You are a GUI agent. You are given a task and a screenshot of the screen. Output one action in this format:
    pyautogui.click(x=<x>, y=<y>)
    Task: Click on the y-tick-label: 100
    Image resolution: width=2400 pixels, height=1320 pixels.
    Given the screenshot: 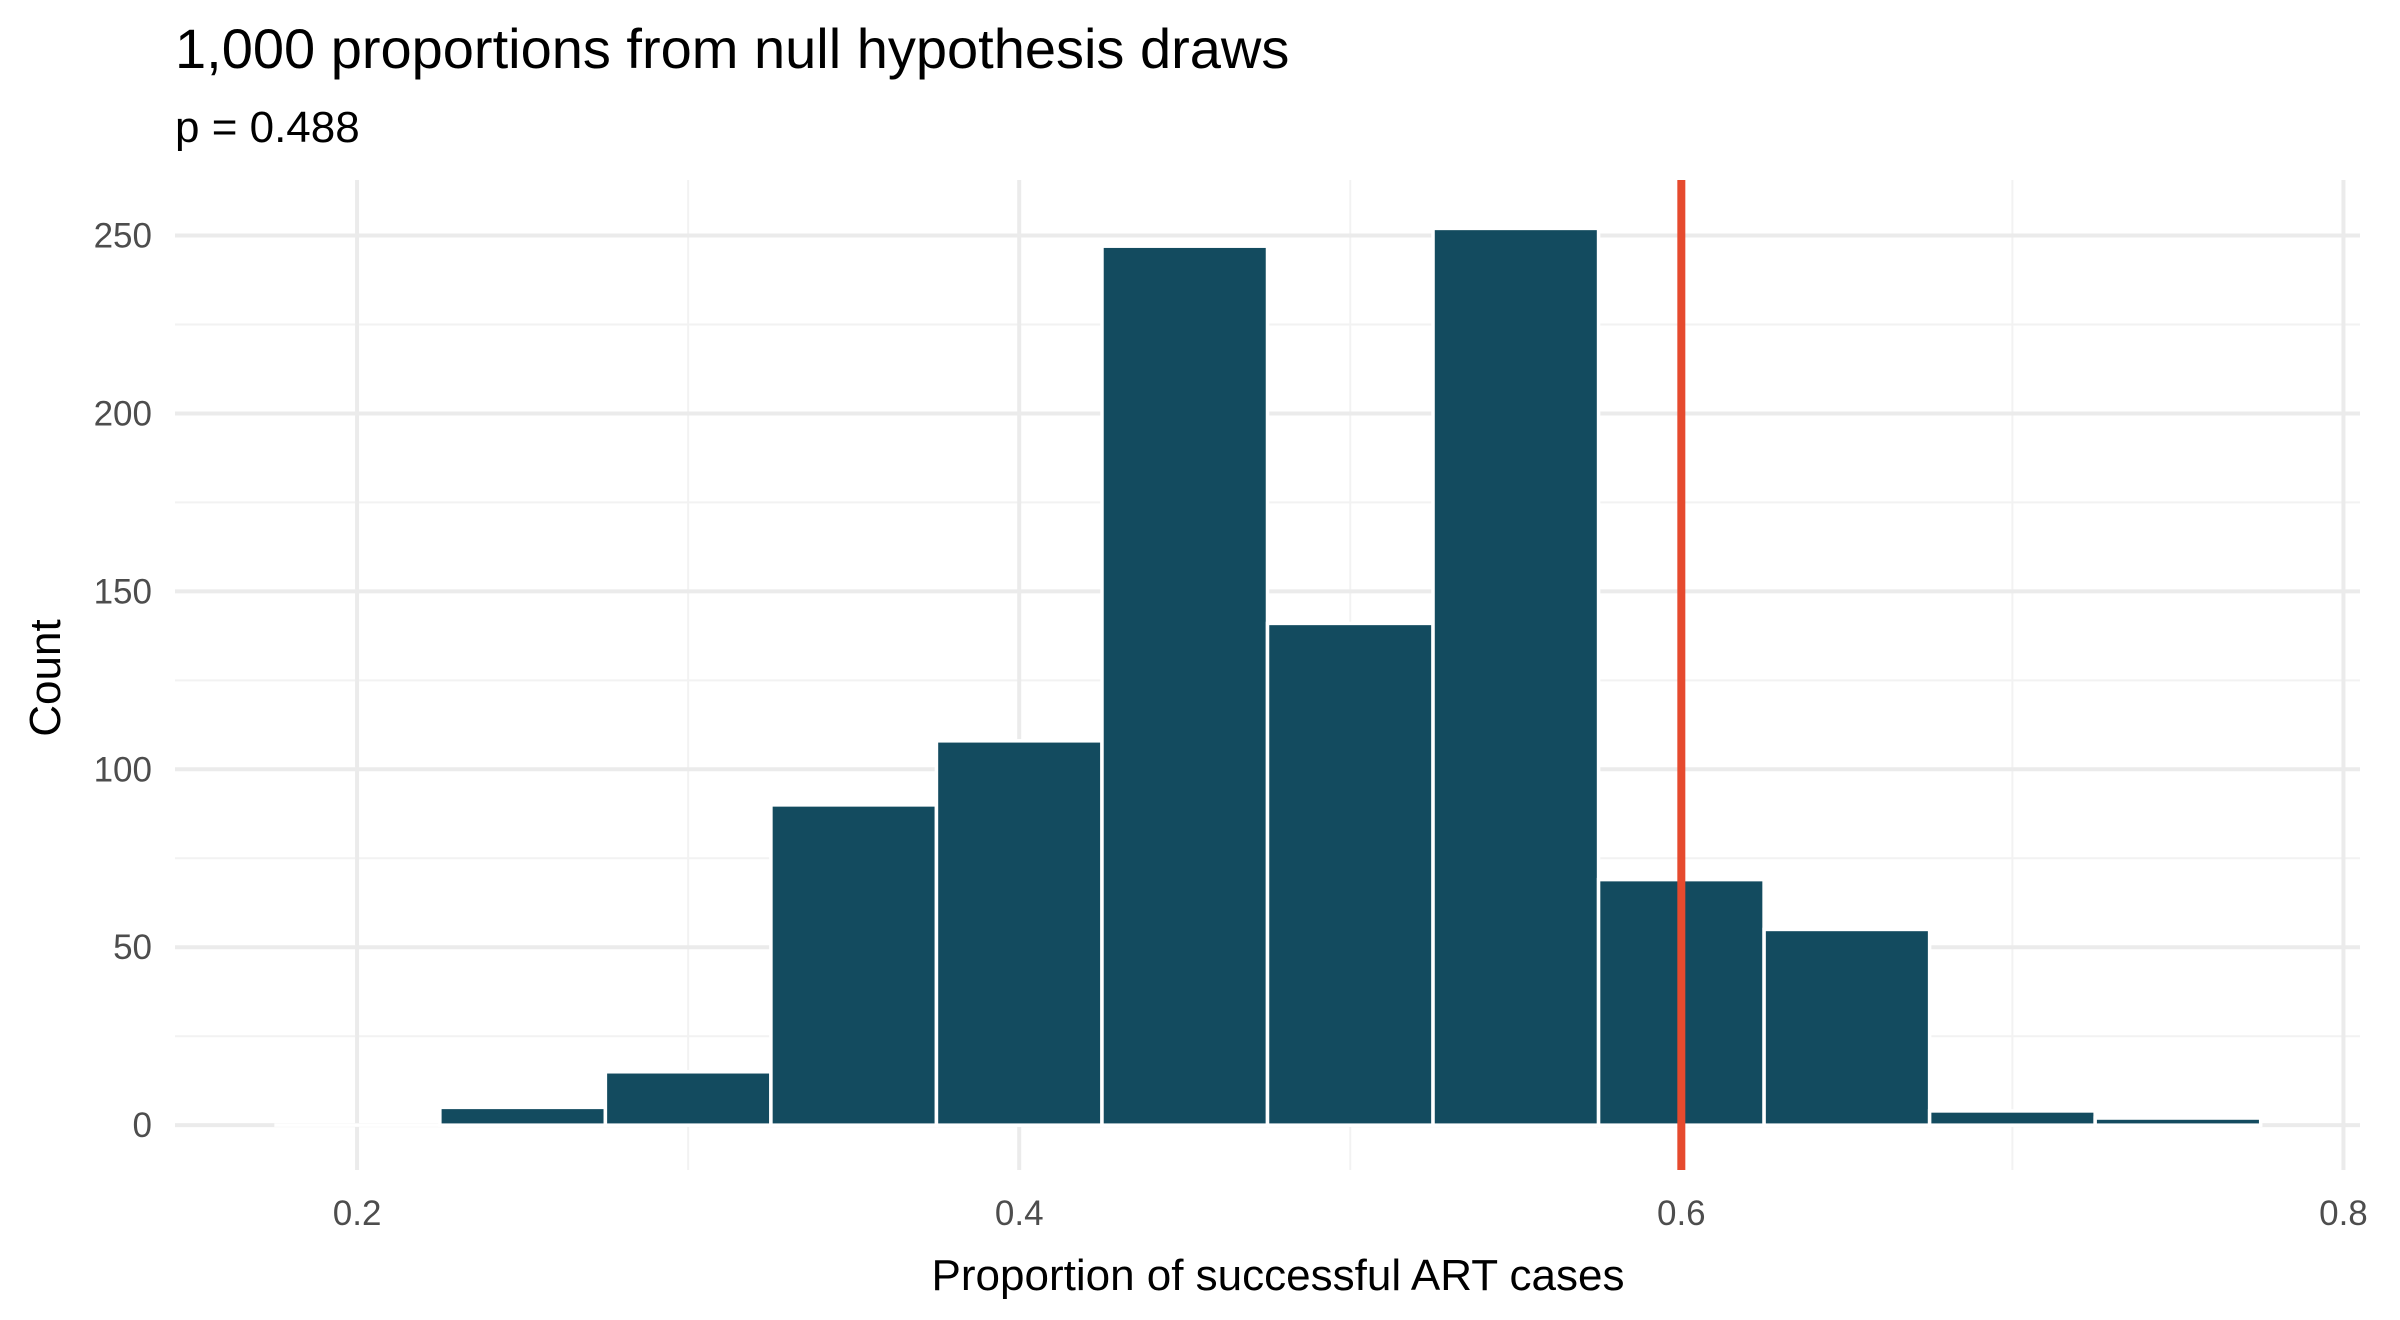 What is the action you would take?
    pyautogui.click(x=123, y=769)
    